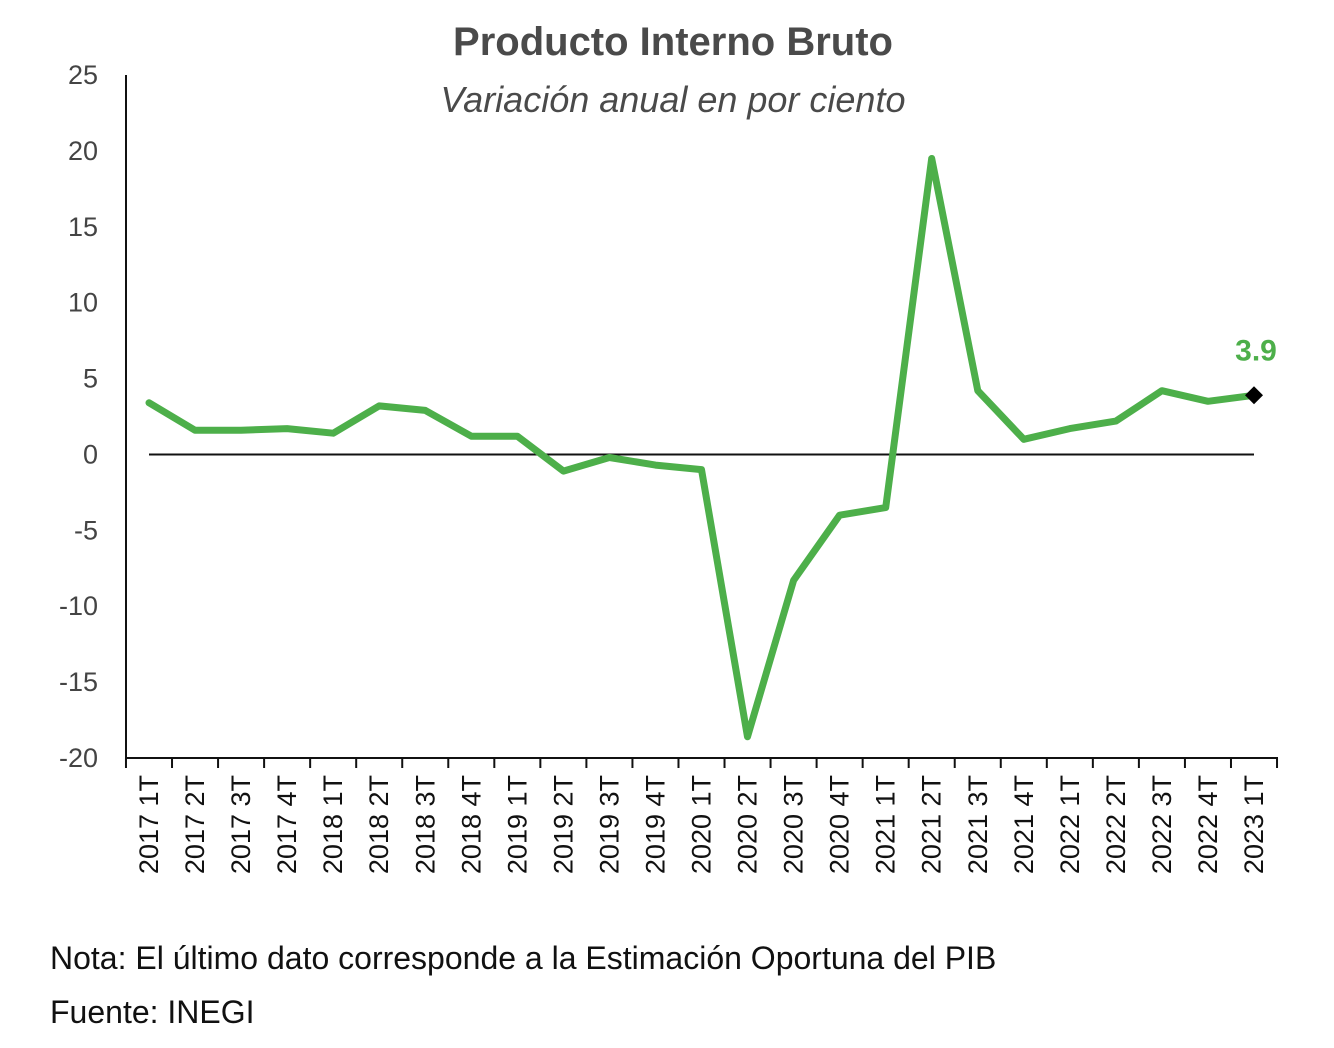 Image resolution: width=1334 pixels, height=1048 pixels. What do you see at coordinates (1024, 824) in the screenshot?
I see `x-tick-label: 2021 4T` at bounding box center [1024, 824].